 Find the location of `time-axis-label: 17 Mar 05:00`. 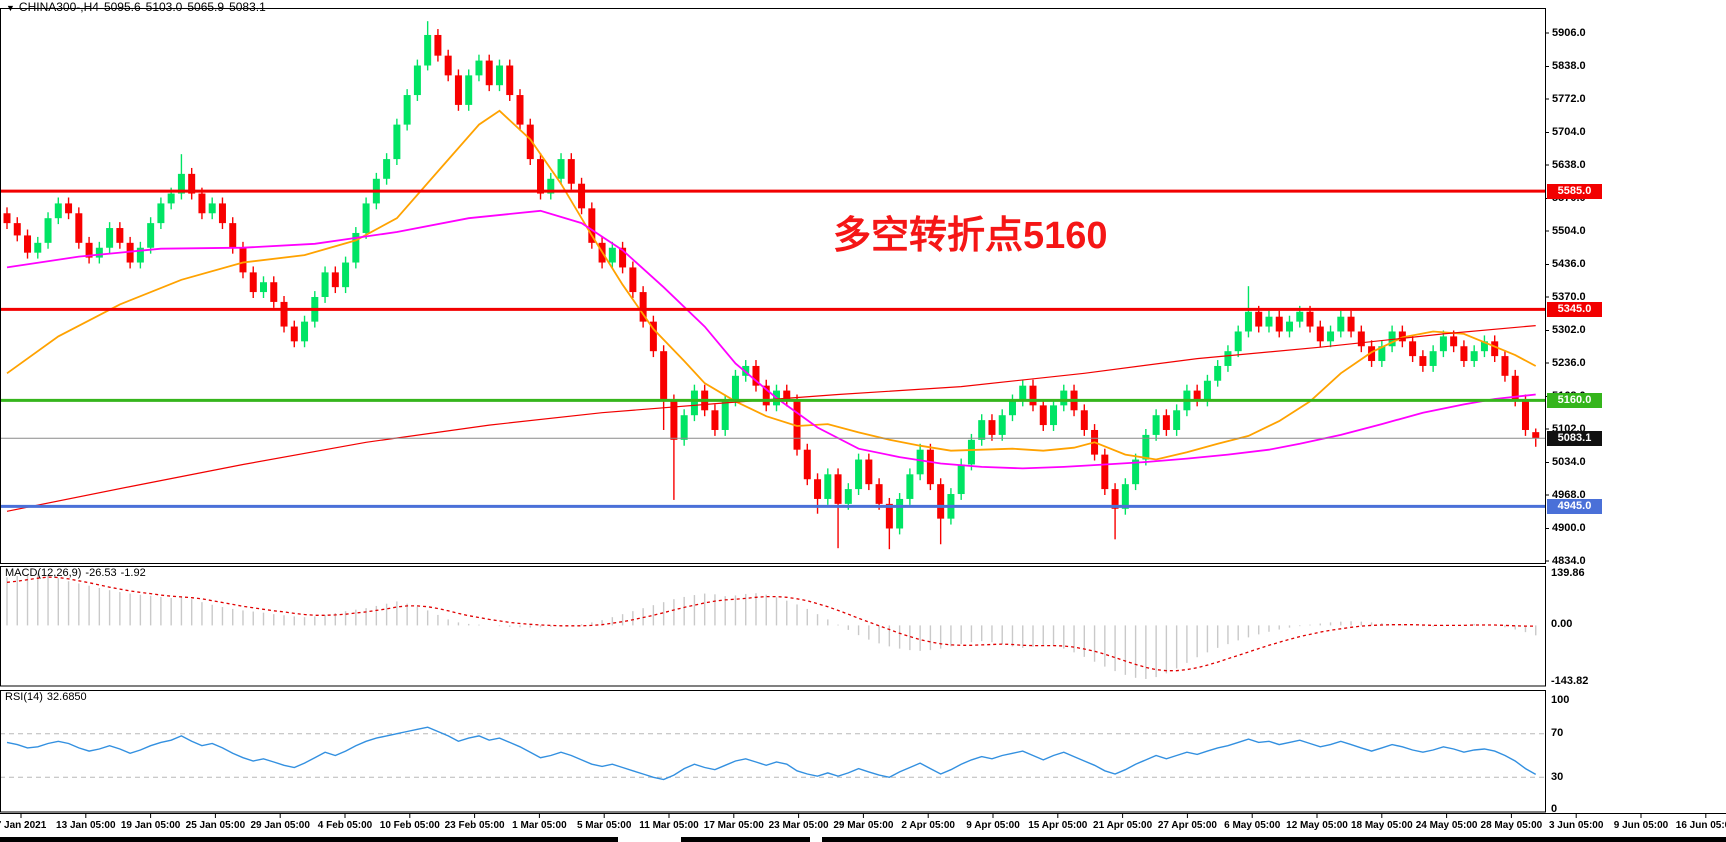

time-axis-label: 17 Mar 05:00 is located at coordinates (733, 825).